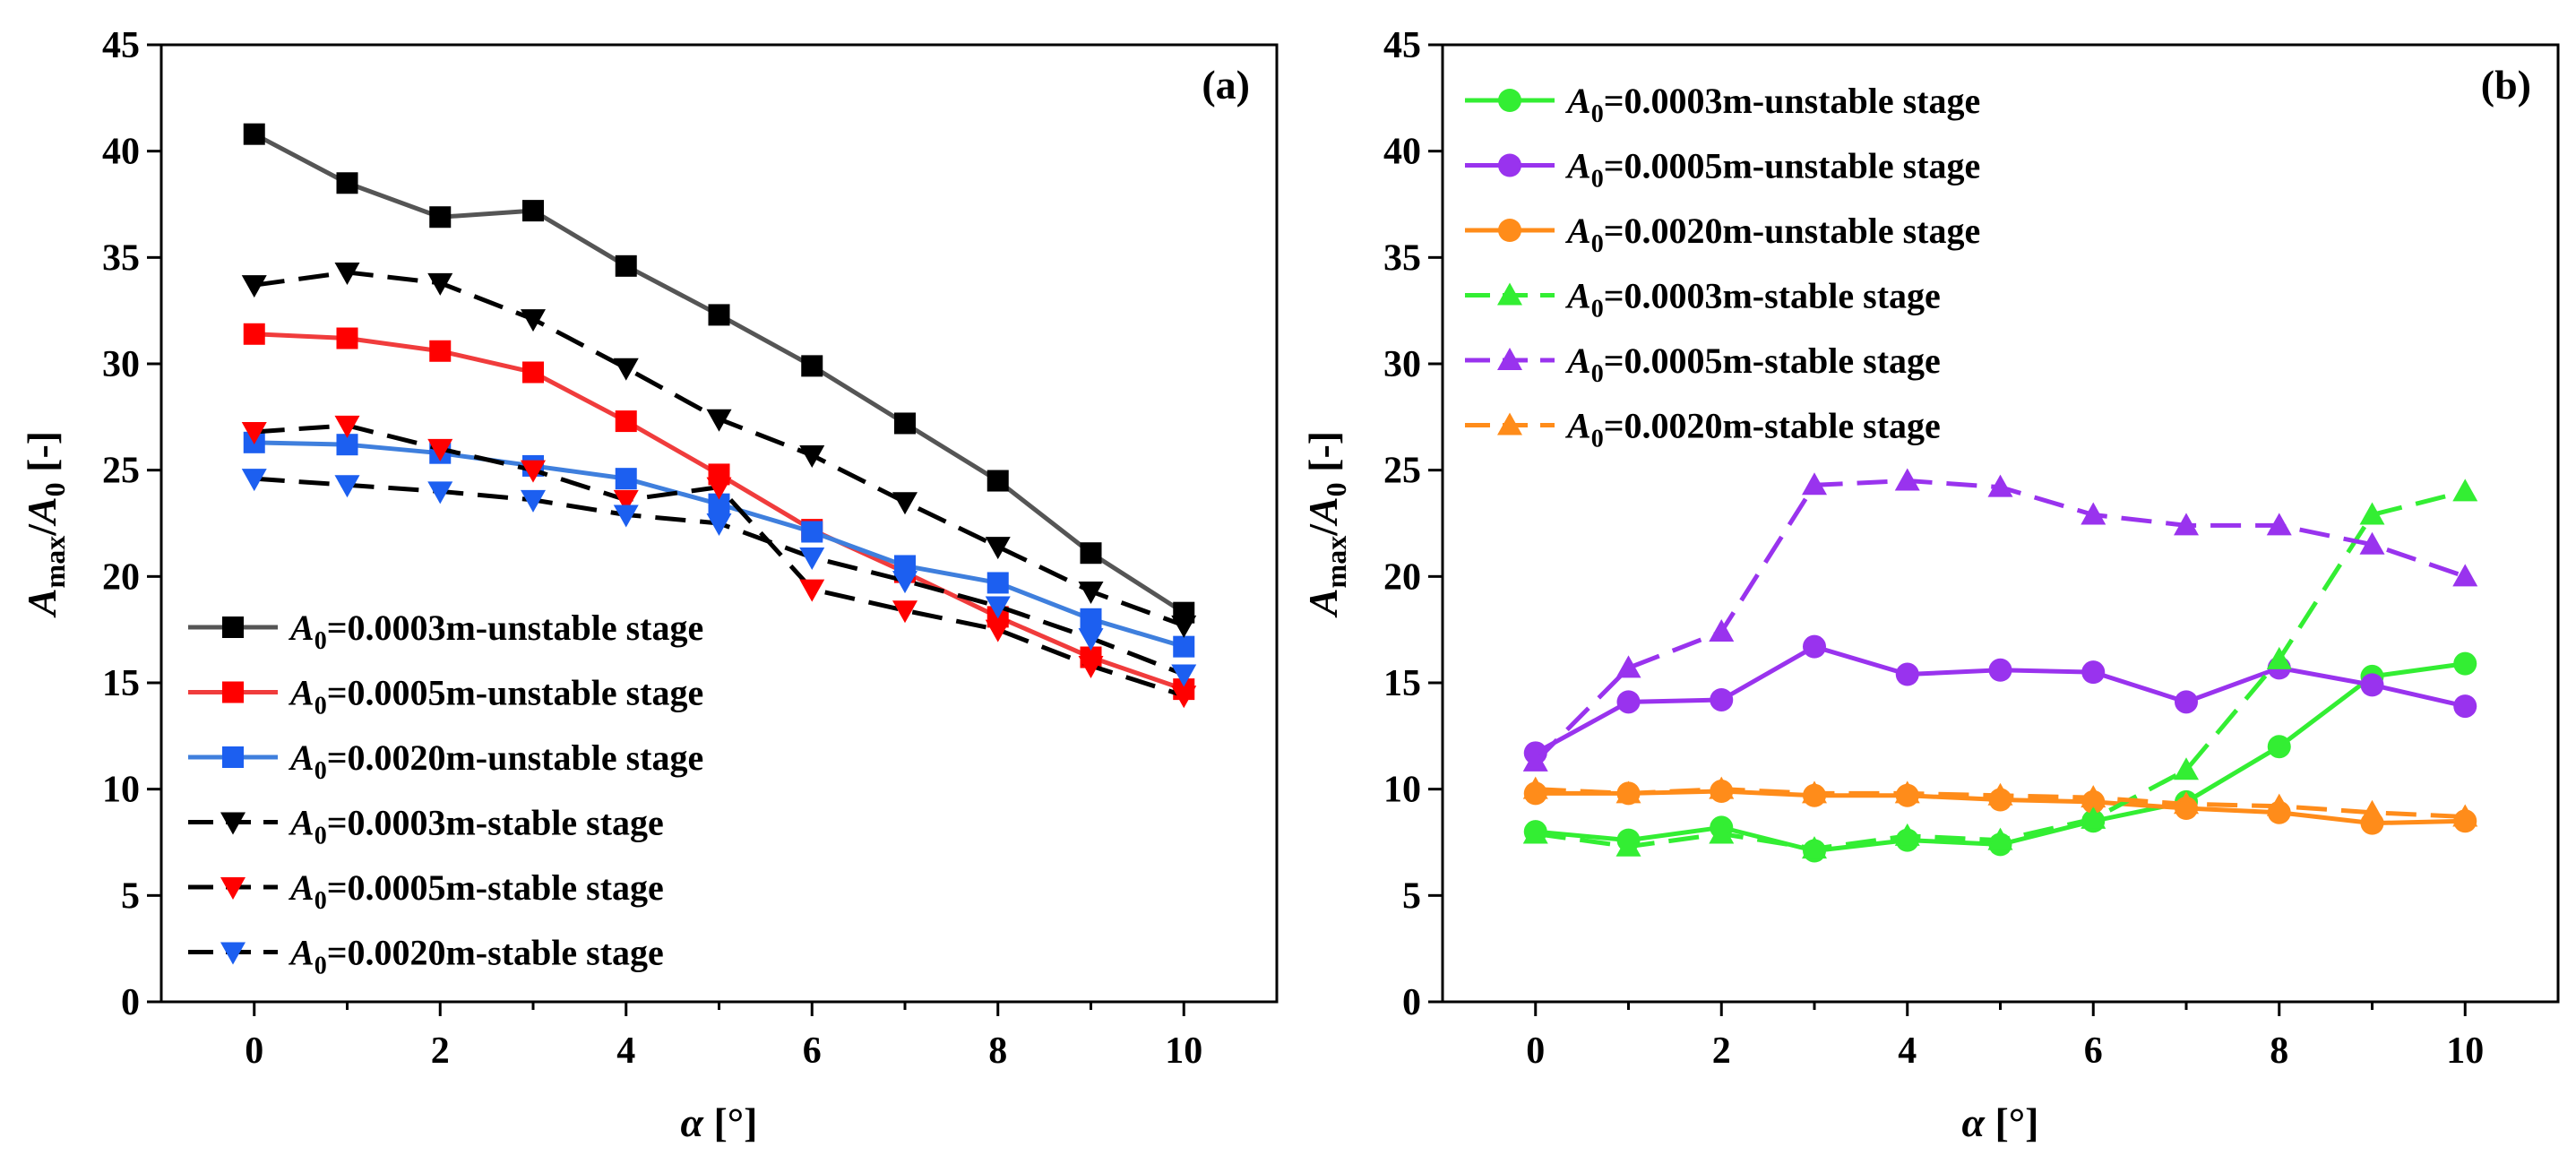  What do you see at coordinates (1226, 85) in the screenshot?
I see `panel-label: (a)` at bounding box center [1226, 85].